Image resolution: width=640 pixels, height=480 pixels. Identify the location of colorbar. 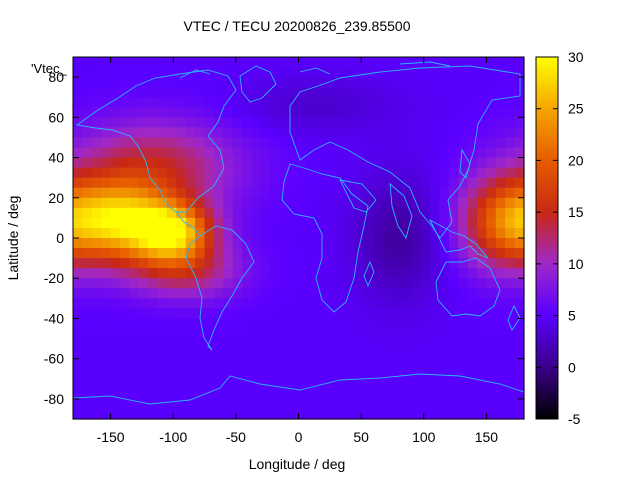
(547, 238).